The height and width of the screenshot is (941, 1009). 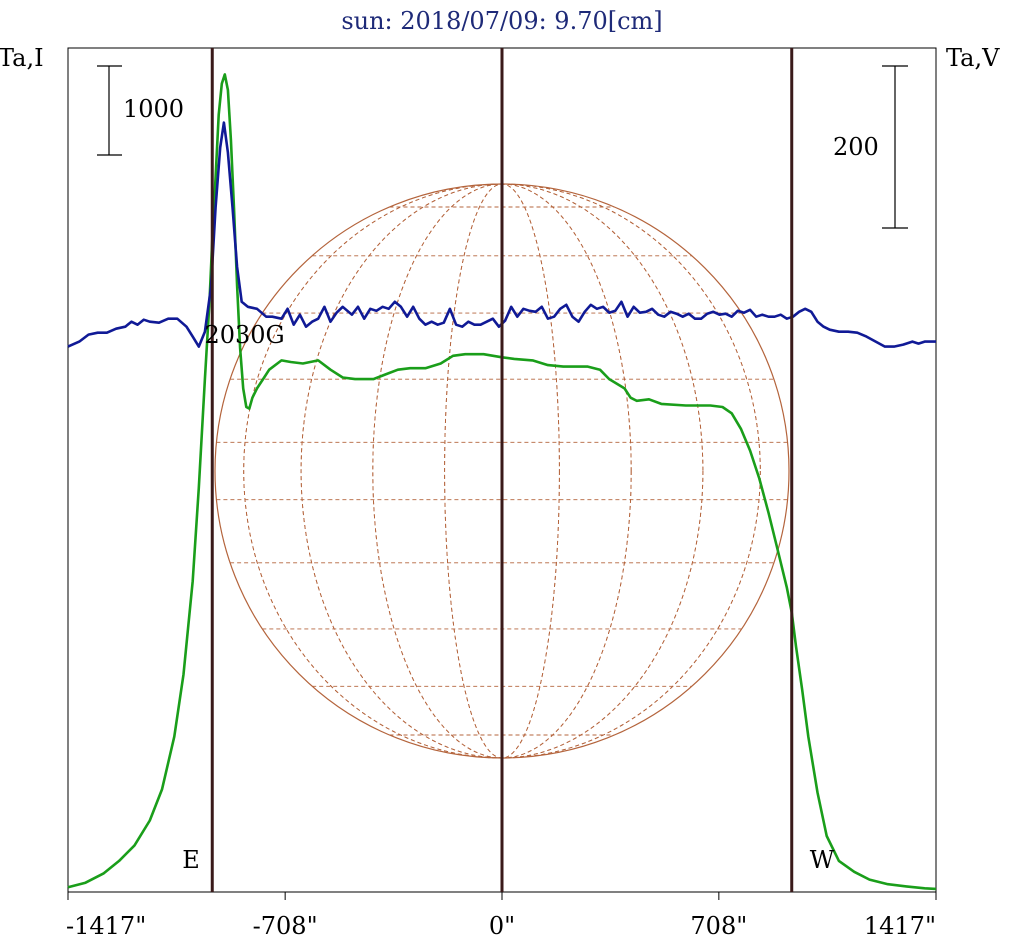 I want to click on x-tick-label: -708", so click(x=285, y=926).